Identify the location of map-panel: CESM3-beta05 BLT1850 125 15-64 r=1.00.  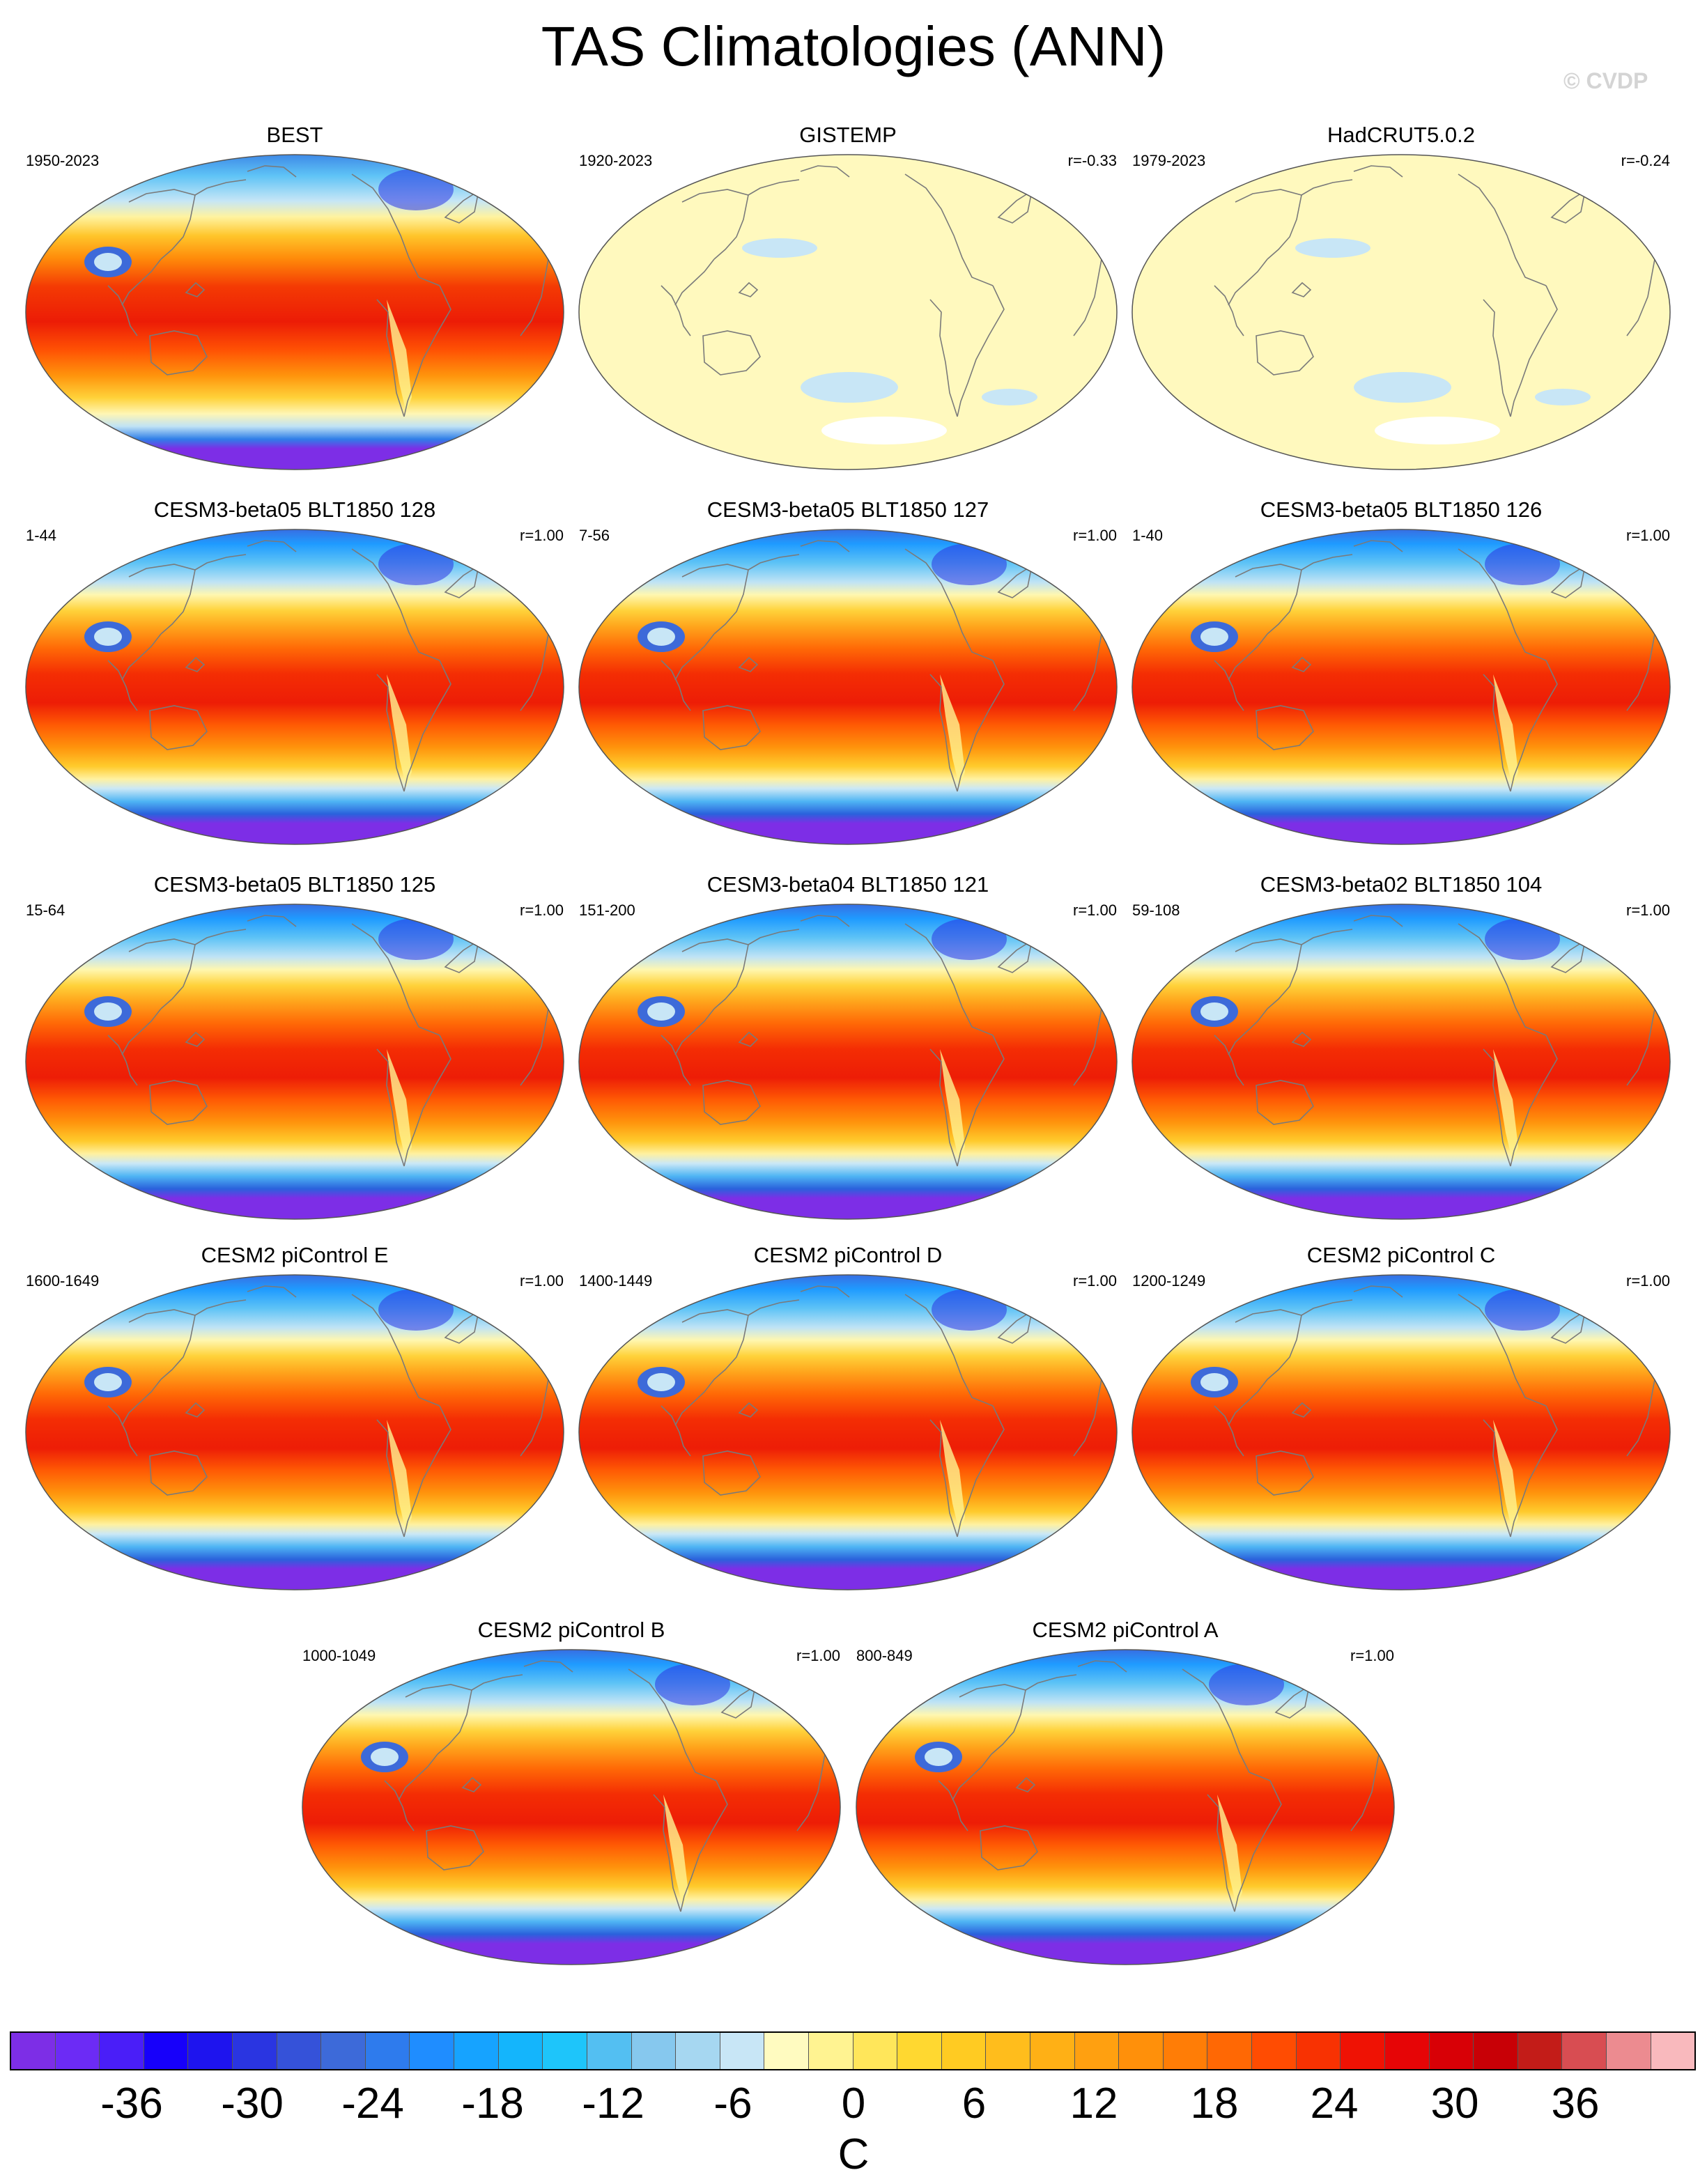
(295, 1046).